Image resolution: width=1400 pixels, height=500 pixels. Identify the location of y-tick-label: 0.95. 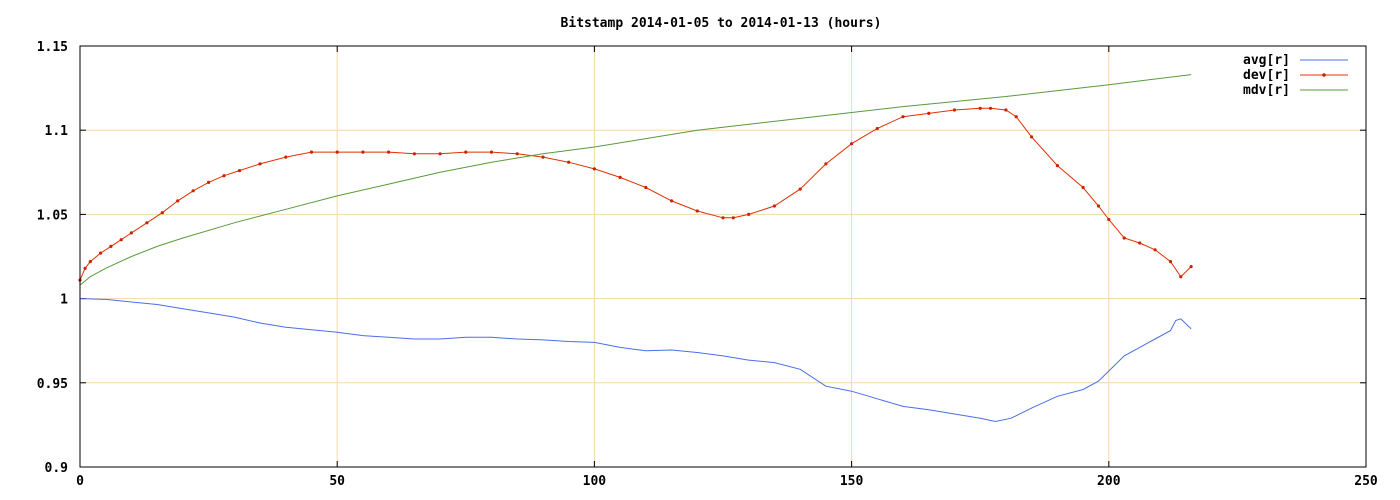
(52, 384).